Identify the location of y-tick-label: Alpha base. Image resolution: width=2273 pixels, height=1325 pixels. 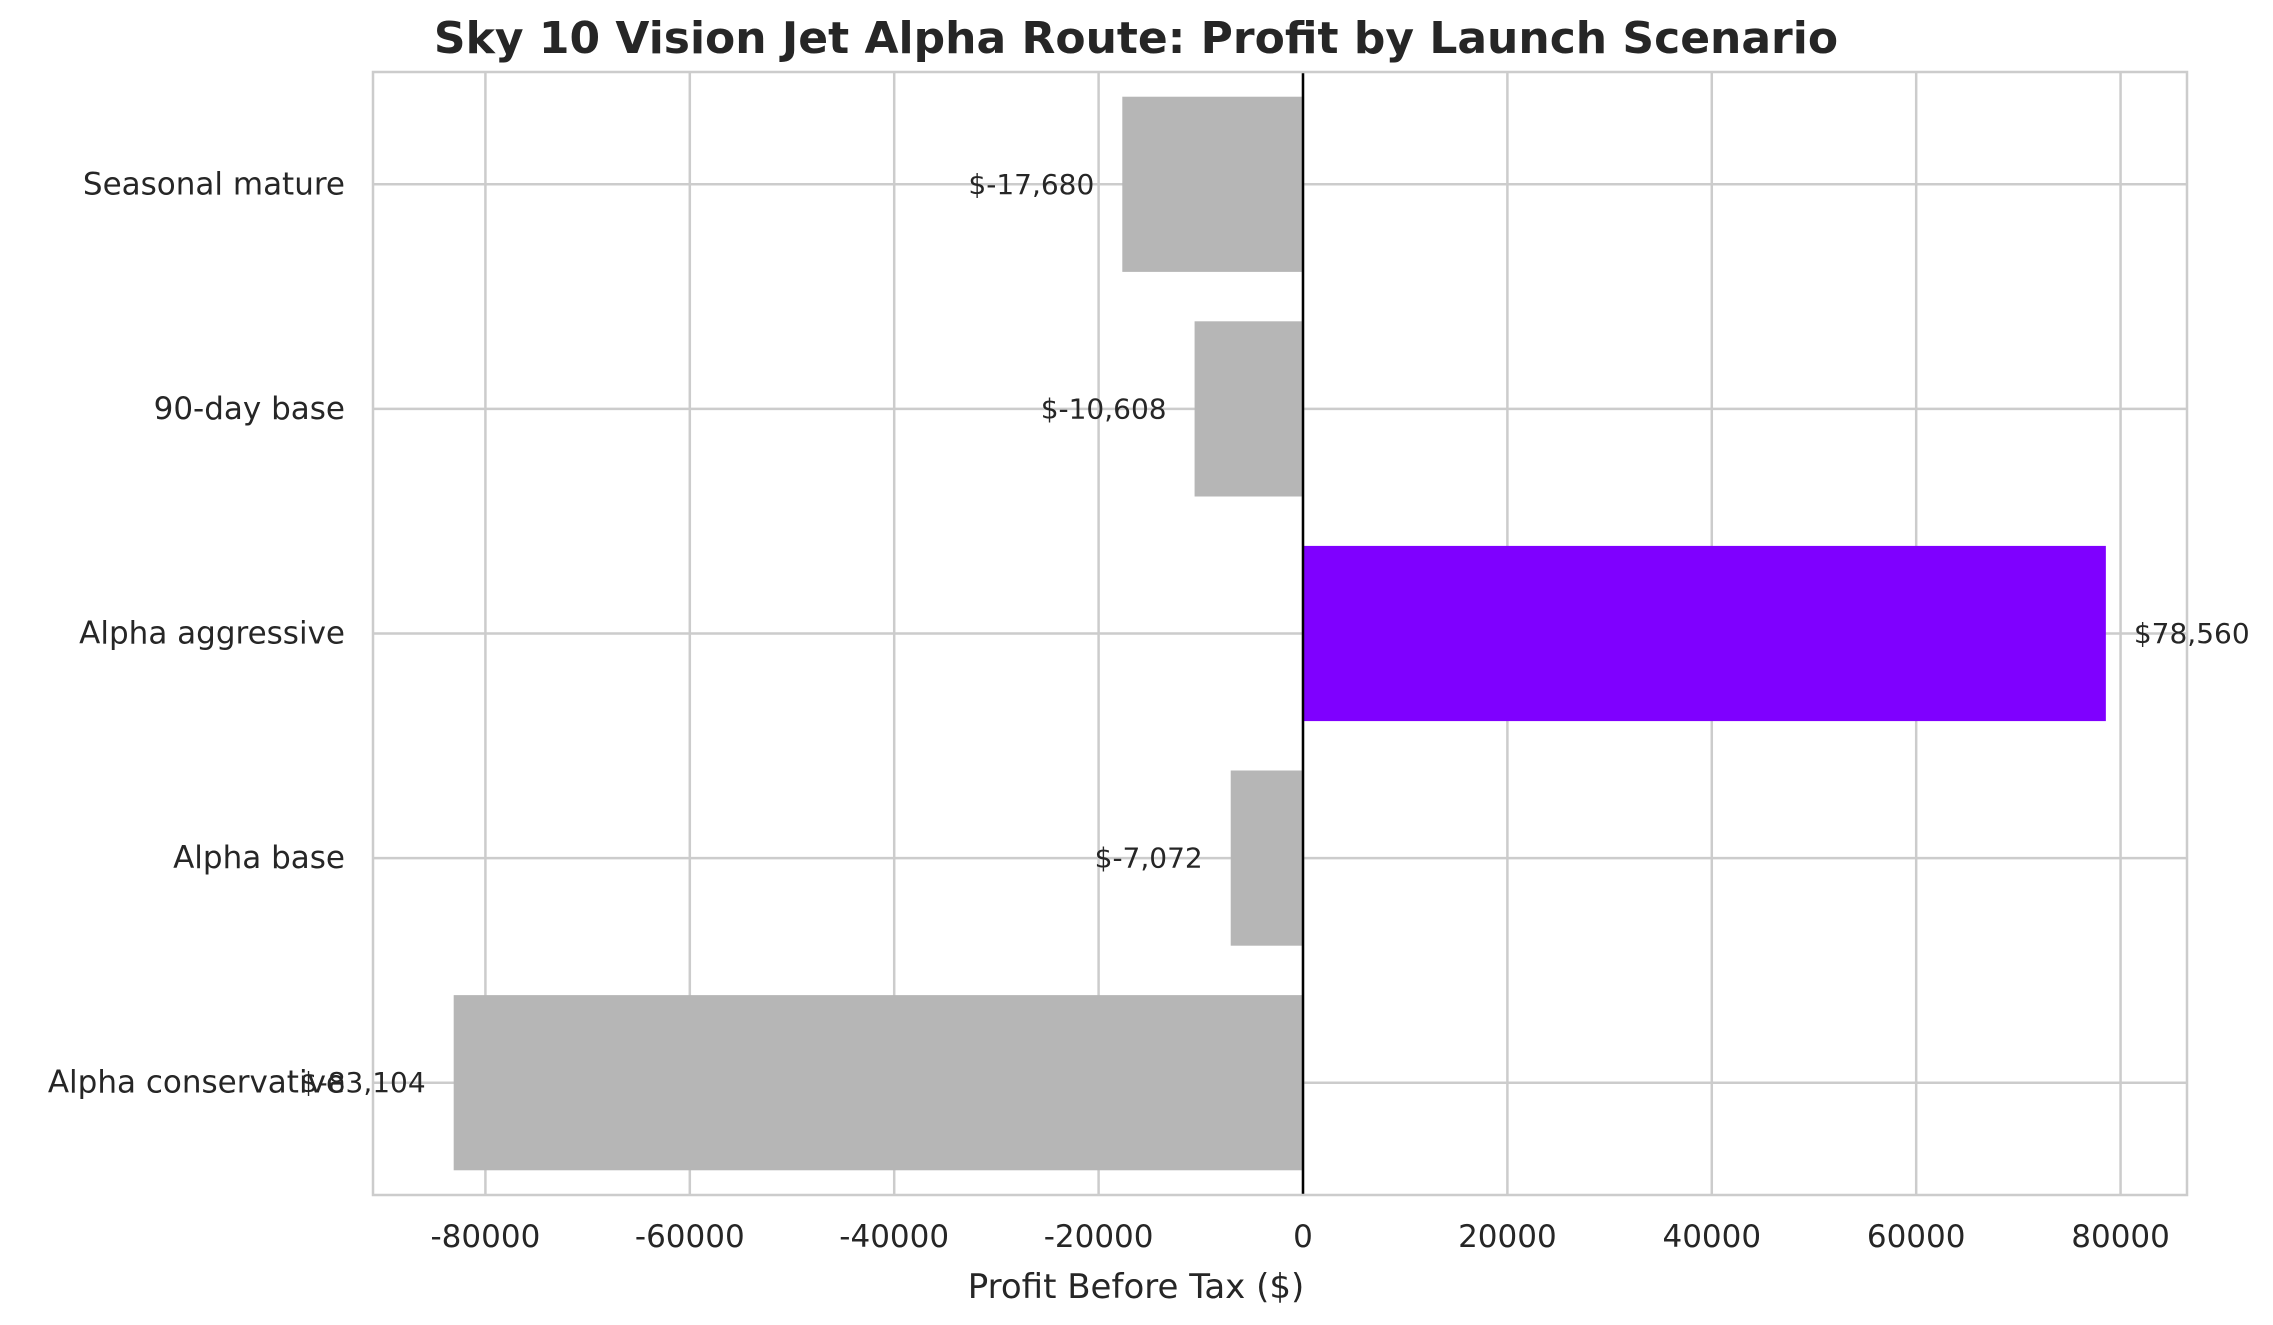
(259, 858).